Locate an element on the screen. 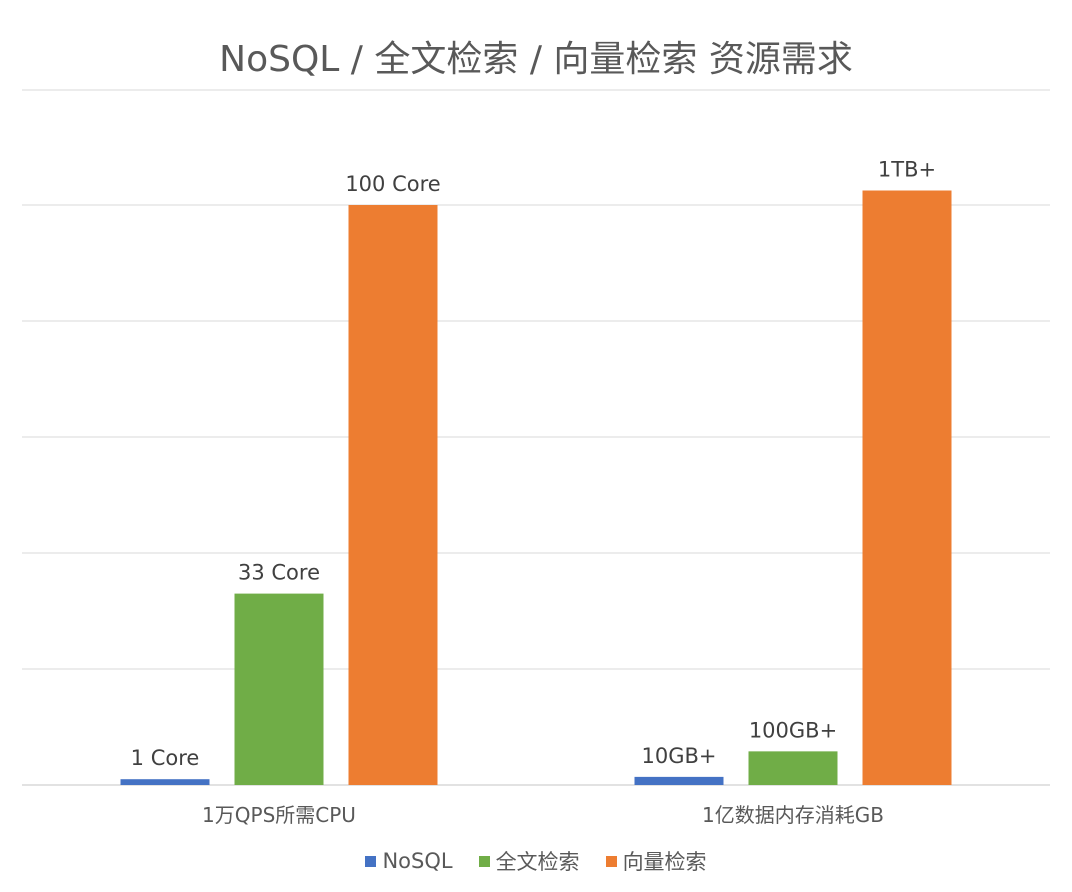  data-label: 10GB+ is located at coordinates (679, 756).